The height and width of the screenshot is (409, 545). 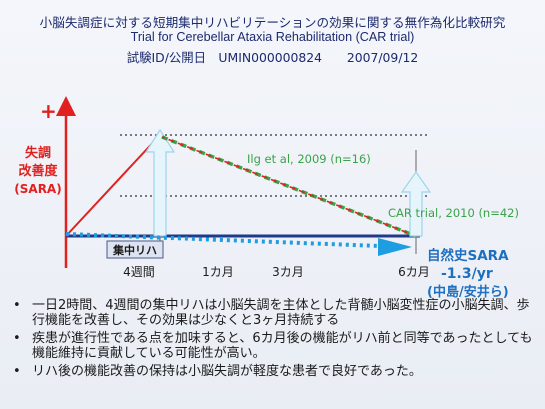 What do you see at coordinates (309, 159) in the screenshot?
I see `ilg-study-label: Ilg et al, 2009 (n=16)` at bounding box center [309, 159].